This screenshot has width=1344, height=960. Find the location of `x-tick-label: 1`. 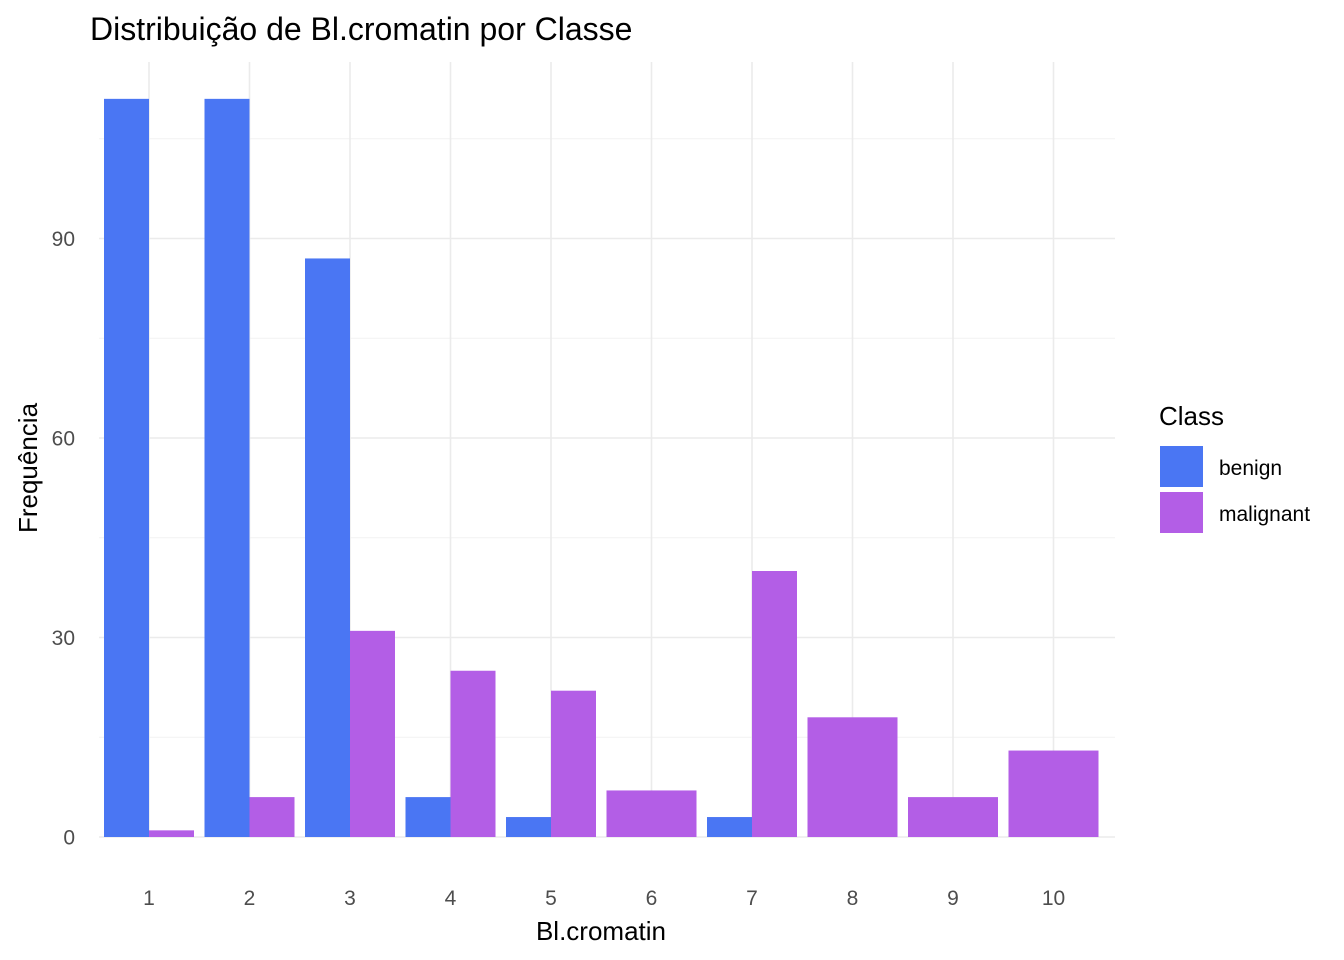

x-tick-label: 1 is located at coordinates (149, 898).